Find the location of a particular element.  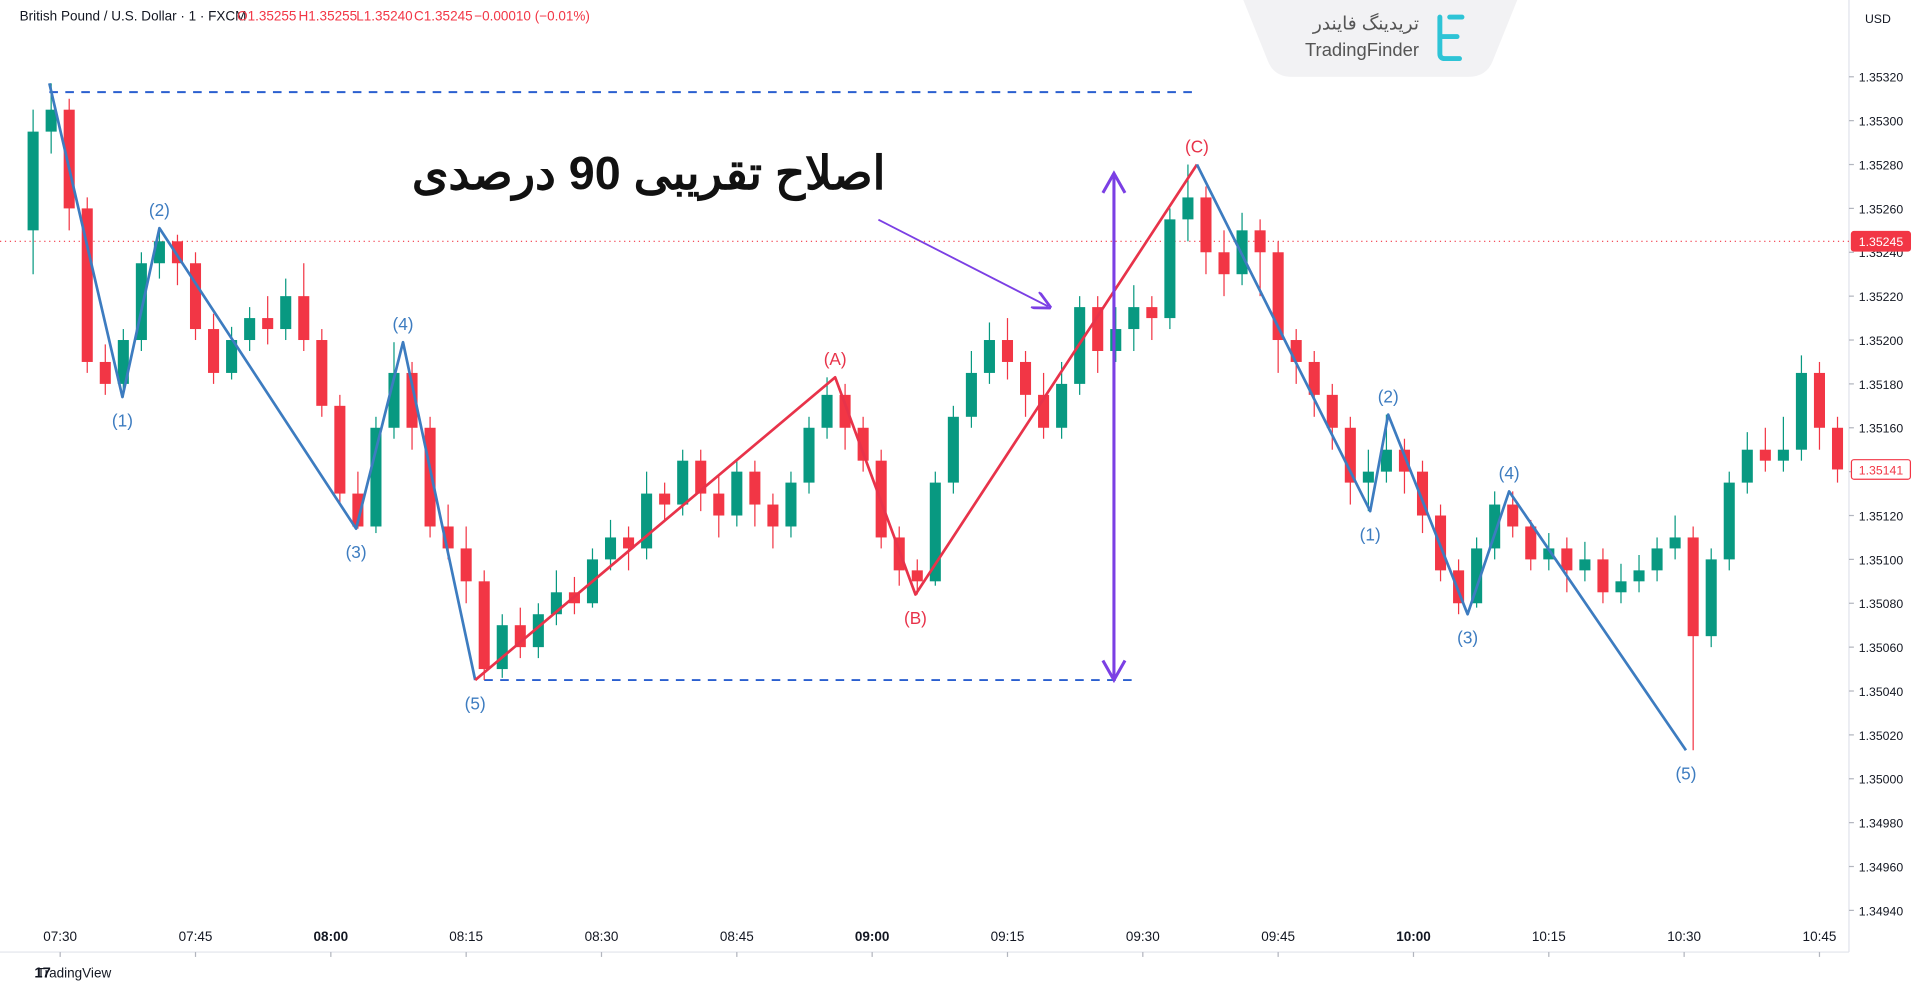

x-tick-label: 10:00 is located at coordinates (1413, 936).